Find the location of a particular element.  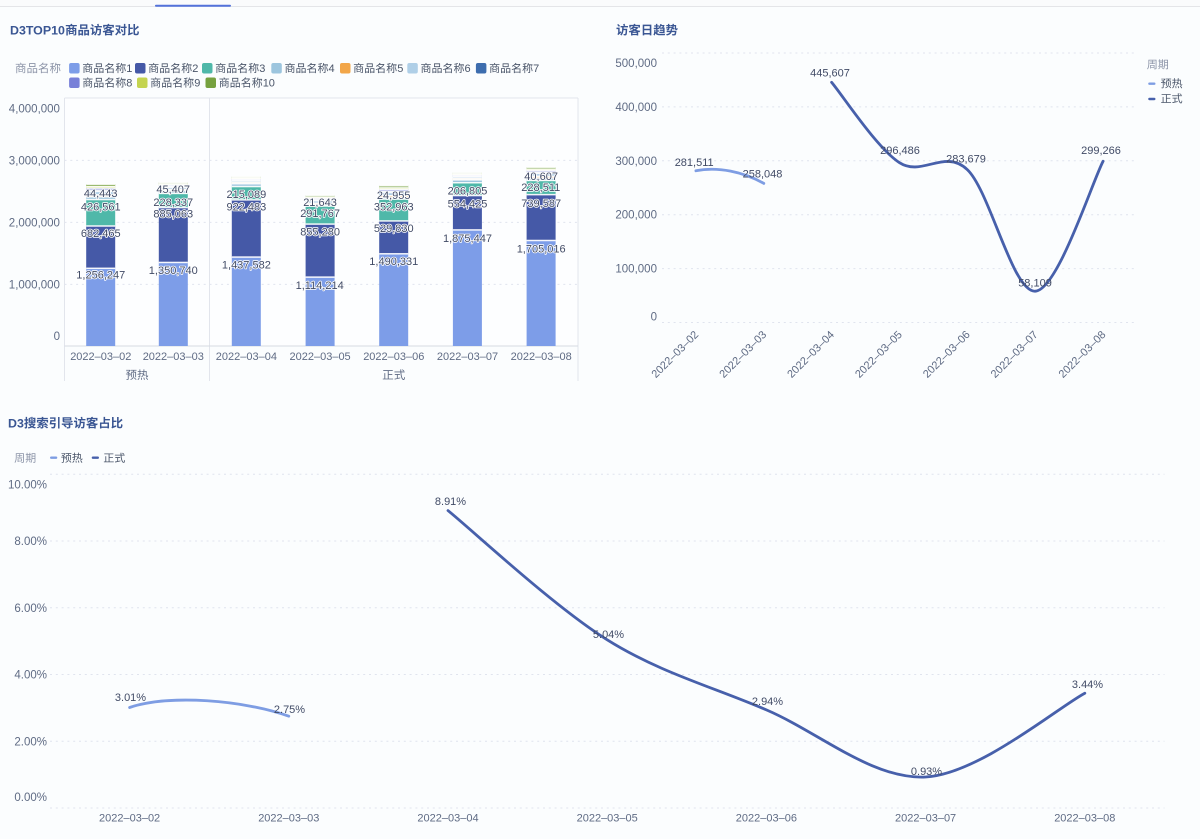

svg-text: 10.00% is located at coordinates (27, 485).